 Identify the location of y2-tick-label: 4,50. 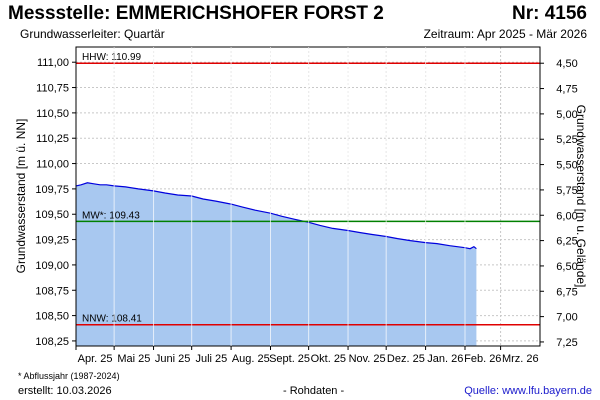
(566, 64).